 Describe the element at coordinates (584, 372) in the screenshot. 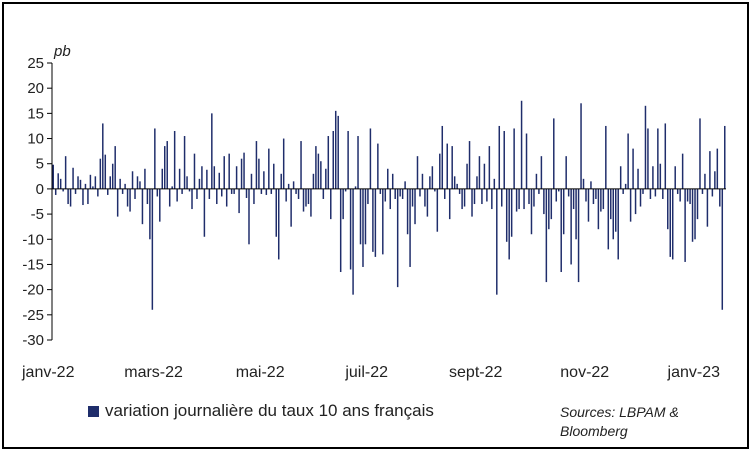

I see `x-tick-label: nov-22` at that location.